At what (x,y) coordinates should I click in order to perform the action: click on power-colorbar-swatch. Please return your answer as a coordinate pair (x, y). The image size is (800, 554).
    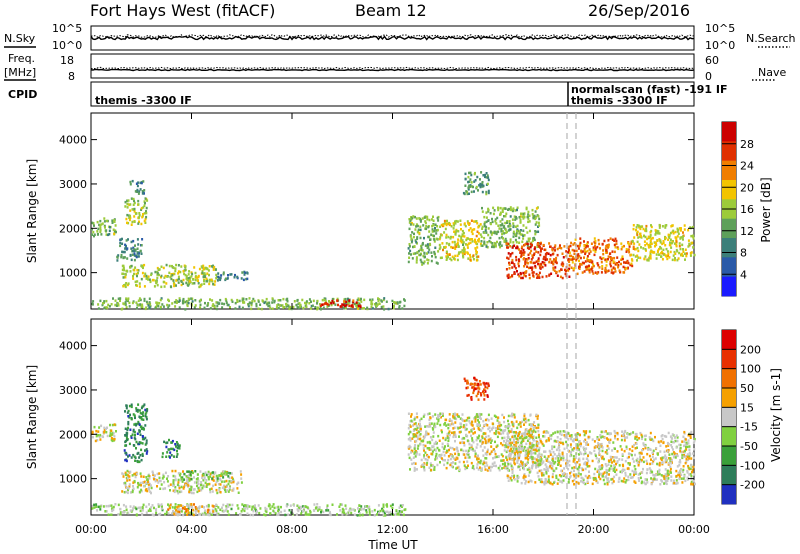
    Looking at the image, I should click on (729, 228).